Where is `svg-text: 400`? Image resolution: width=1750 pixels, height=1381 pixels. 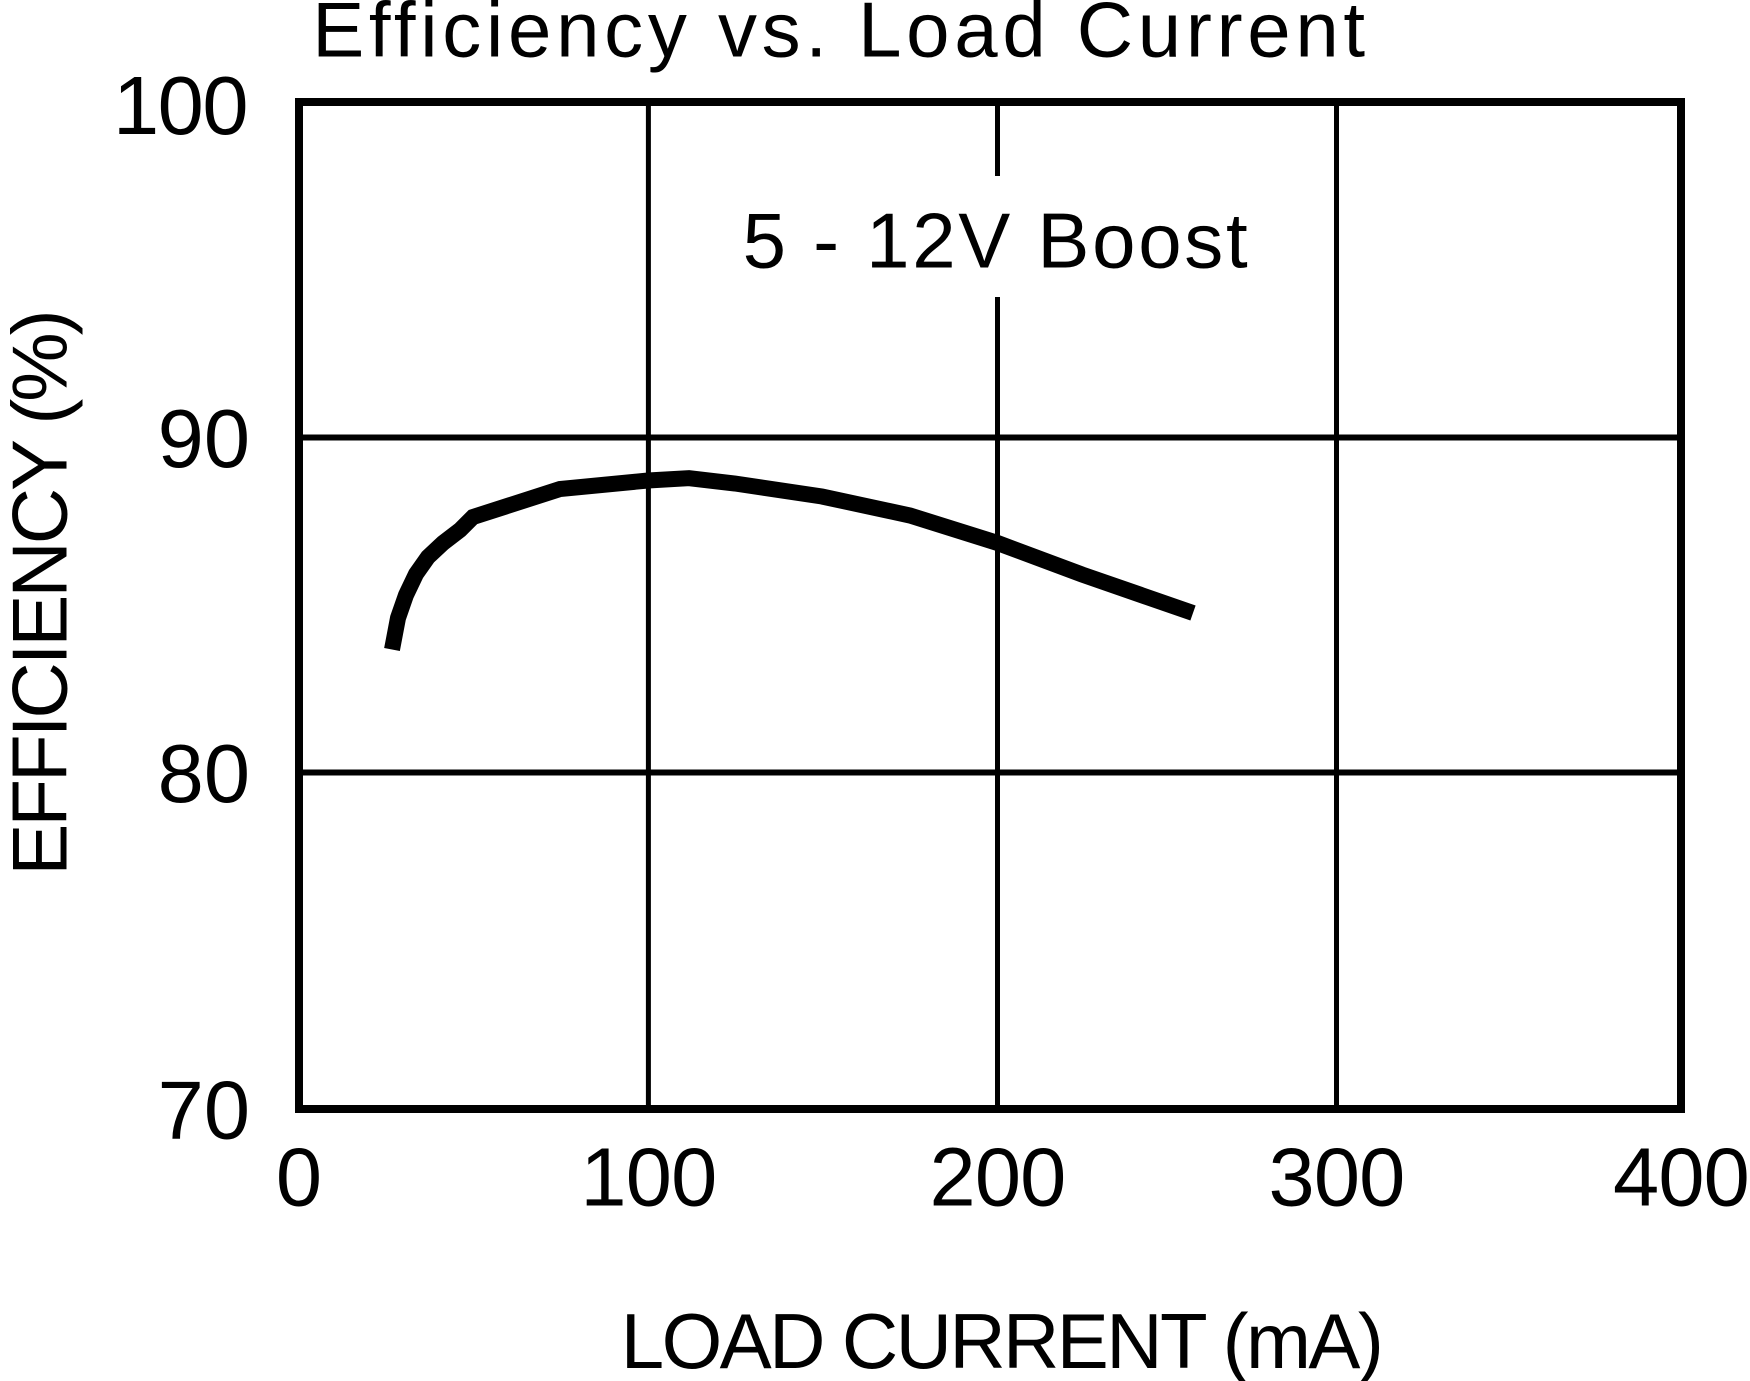
svg-text: 400 is located at coordinates (1681, 1177).